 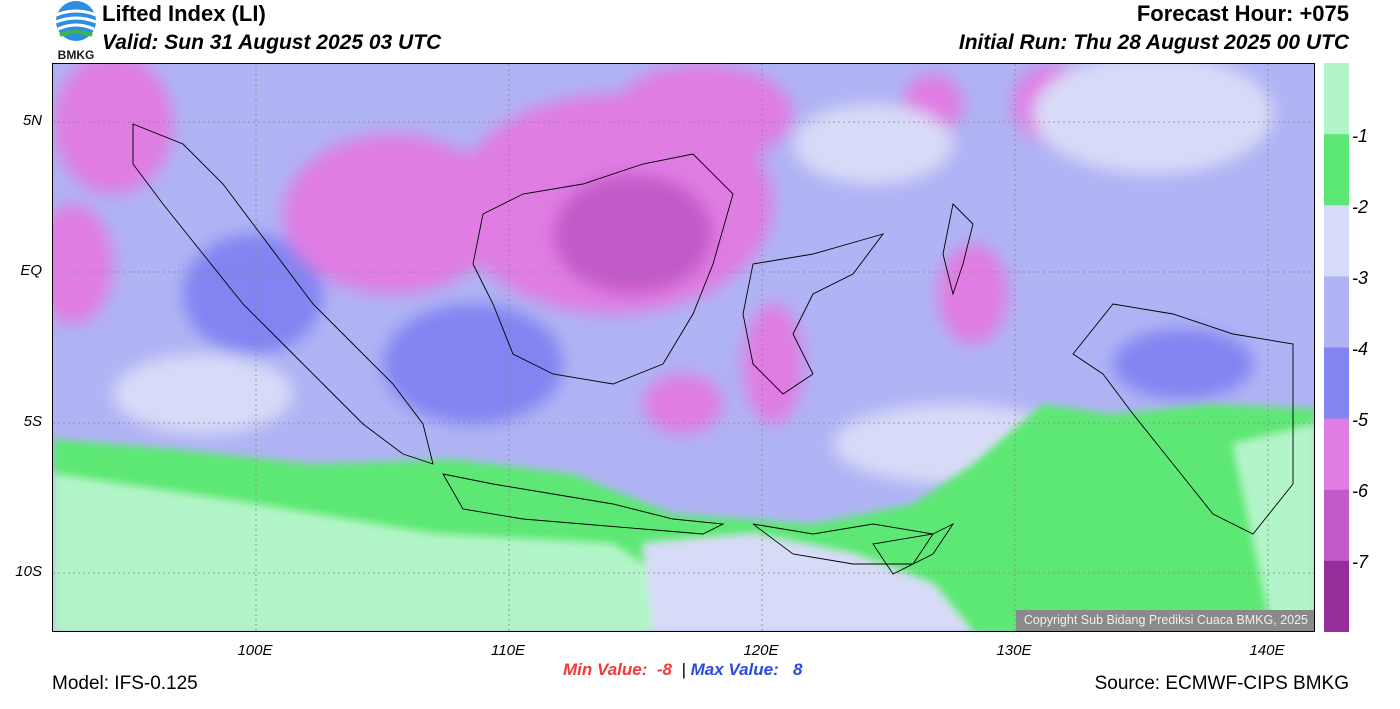 I want to click on source-label: Source: ECMWF-CIPS BMKG, so click(x=1221, y=683).